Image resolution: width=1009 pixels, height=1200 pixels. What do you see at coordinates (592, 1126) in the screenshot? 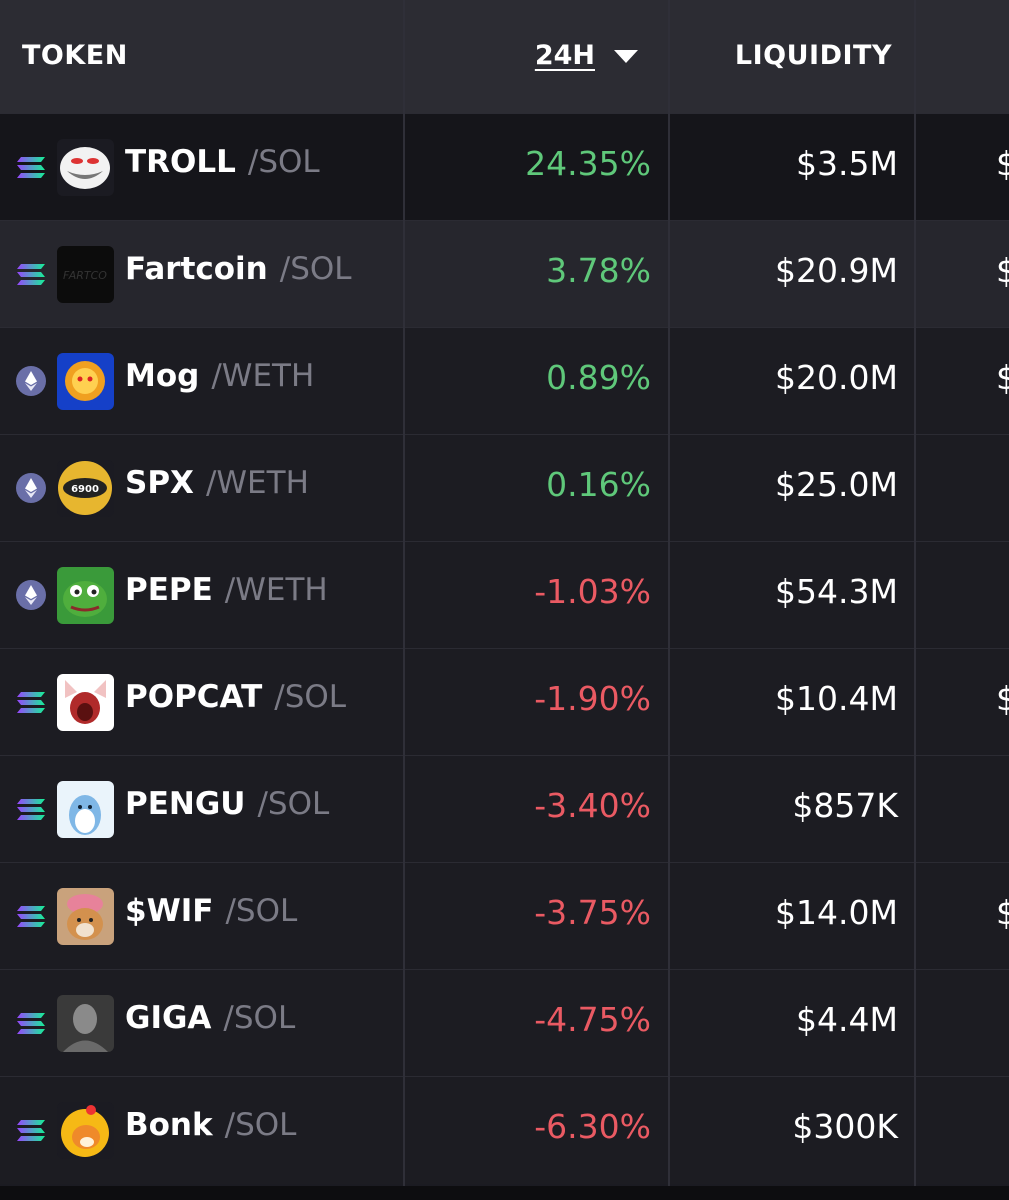
I see `change-24h: -6.30%` at bounding box center [592, 1126].